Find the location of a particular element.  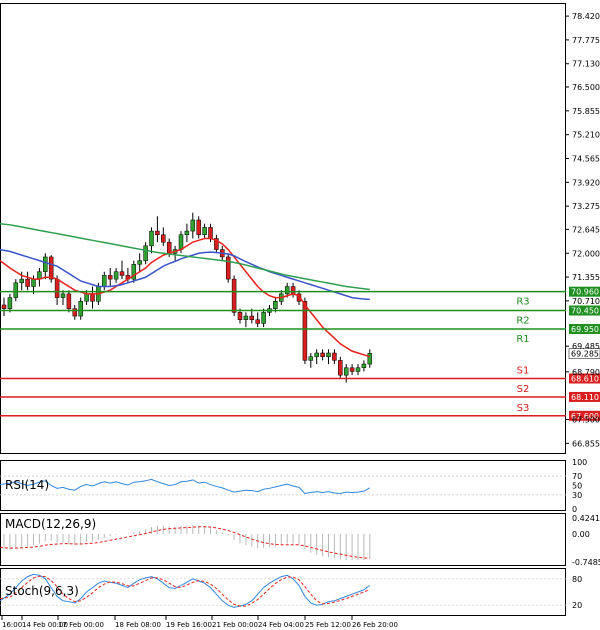

time-tick-label: 16:00 is located at coordinates (12, 625).